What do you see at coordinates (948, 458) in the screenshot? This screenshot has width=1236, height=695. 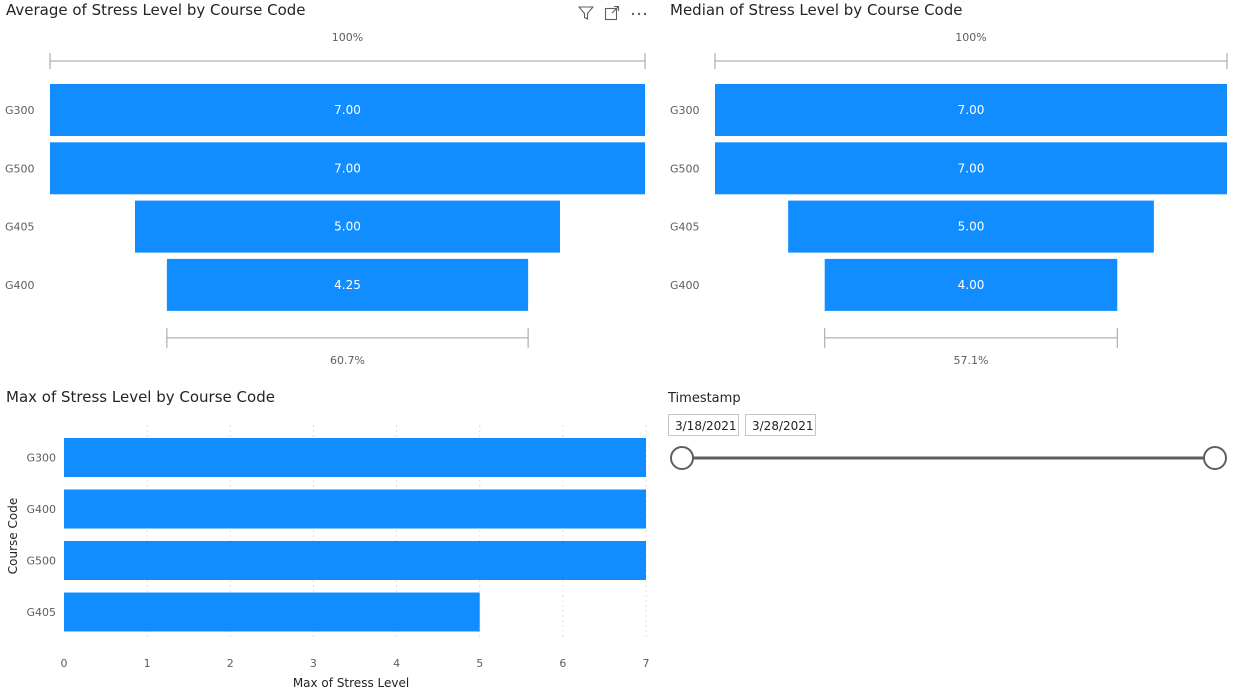 I see `date-range-slider` at bounding box center [948, 458].